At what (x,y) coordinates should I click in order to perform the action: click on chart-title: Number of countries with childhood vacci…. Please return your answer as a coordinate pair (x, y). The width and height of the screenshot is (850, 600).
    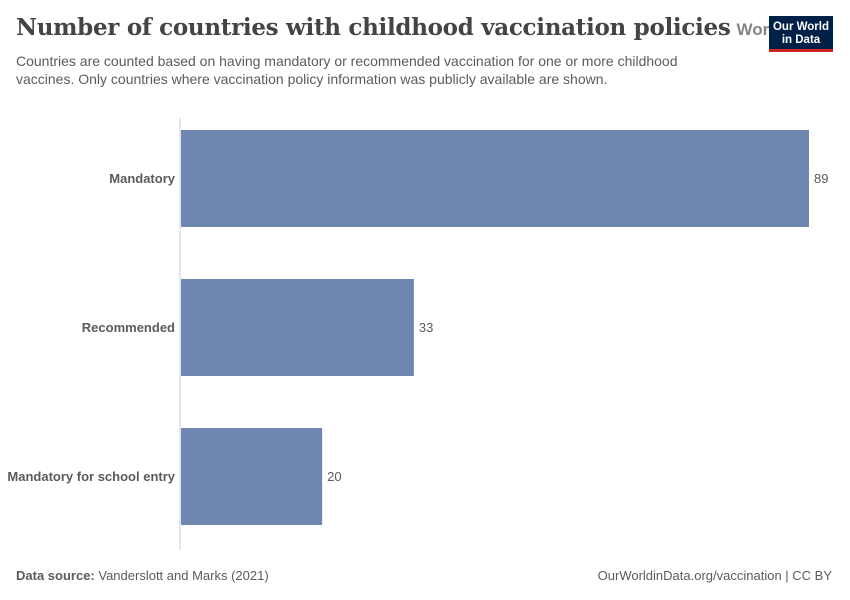
    Looking at the image, I should click on (373, 27).